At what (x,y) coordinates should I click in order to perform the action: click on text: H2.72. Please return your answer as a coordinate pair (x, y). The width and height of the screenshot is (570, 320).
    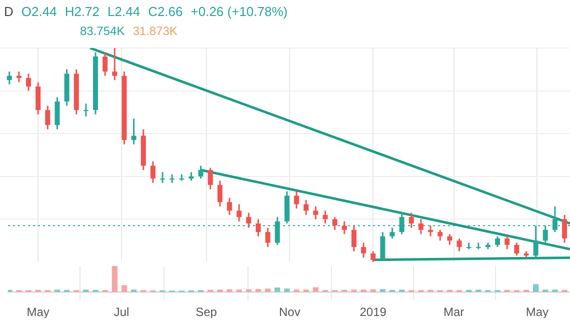
    Looking at the image, I should click on (82, 11).